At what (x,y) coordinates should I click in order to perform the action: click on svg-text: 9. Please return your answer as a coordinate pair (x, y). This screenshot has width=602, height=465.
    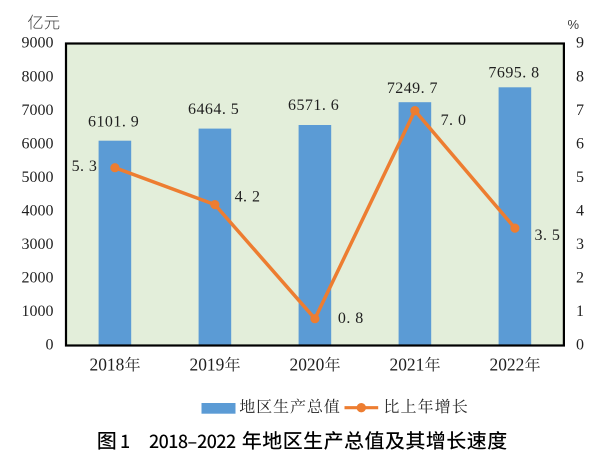
    Looking at the image, I should click on (580, 43).